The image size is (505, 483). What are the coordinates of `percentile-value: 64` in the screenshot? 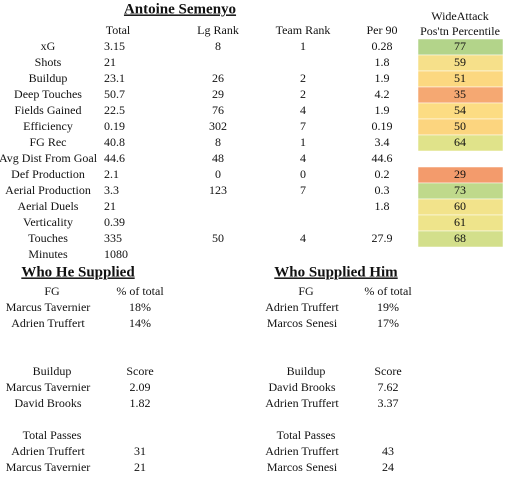 It's located at (460, 142).